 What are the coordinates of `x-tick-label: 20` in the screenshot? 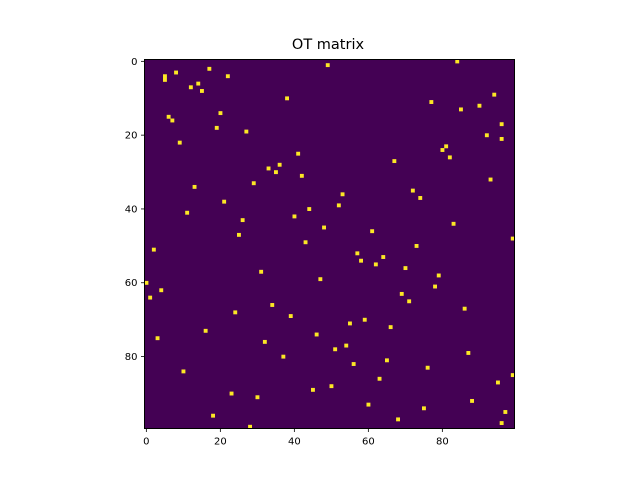 It's located at (220, 442).